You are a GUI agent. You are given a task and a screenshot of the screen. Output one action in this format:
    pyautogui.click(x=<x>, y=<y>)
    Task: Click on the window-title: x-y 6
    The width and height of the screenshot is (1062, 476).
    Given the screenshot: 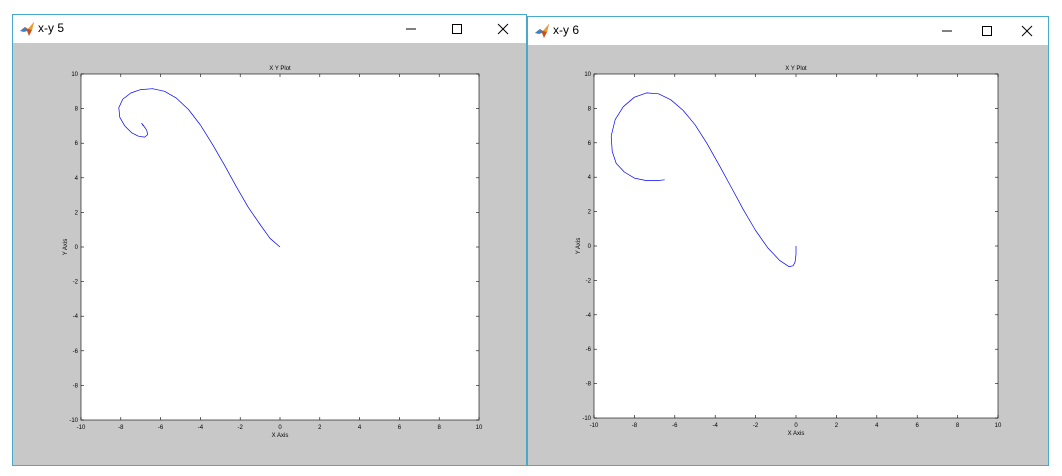 What is the action you would take?
    pyautogui.click(x=566, y=30)
    